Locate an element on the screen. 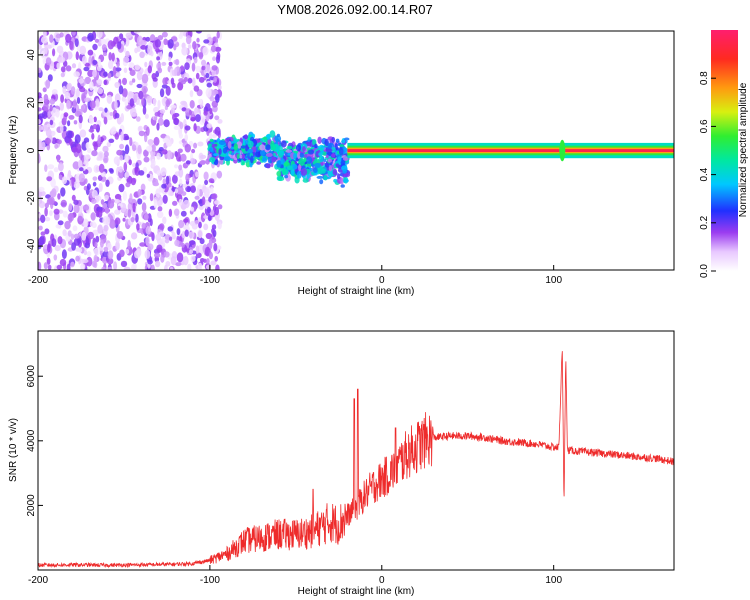 Image resolution: width=750 pixels, height=600 pixels. spectrogram-y-tick-label: 40 is located at coordinates (31, 55).